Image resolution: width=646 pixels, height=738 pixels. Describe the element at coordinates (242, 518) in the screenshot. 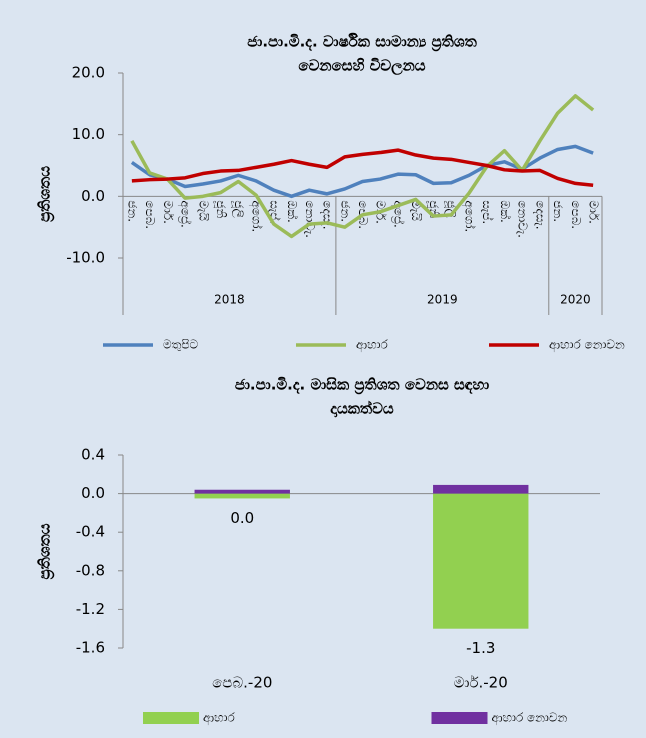

I see `total-label: 0.0` at that location.